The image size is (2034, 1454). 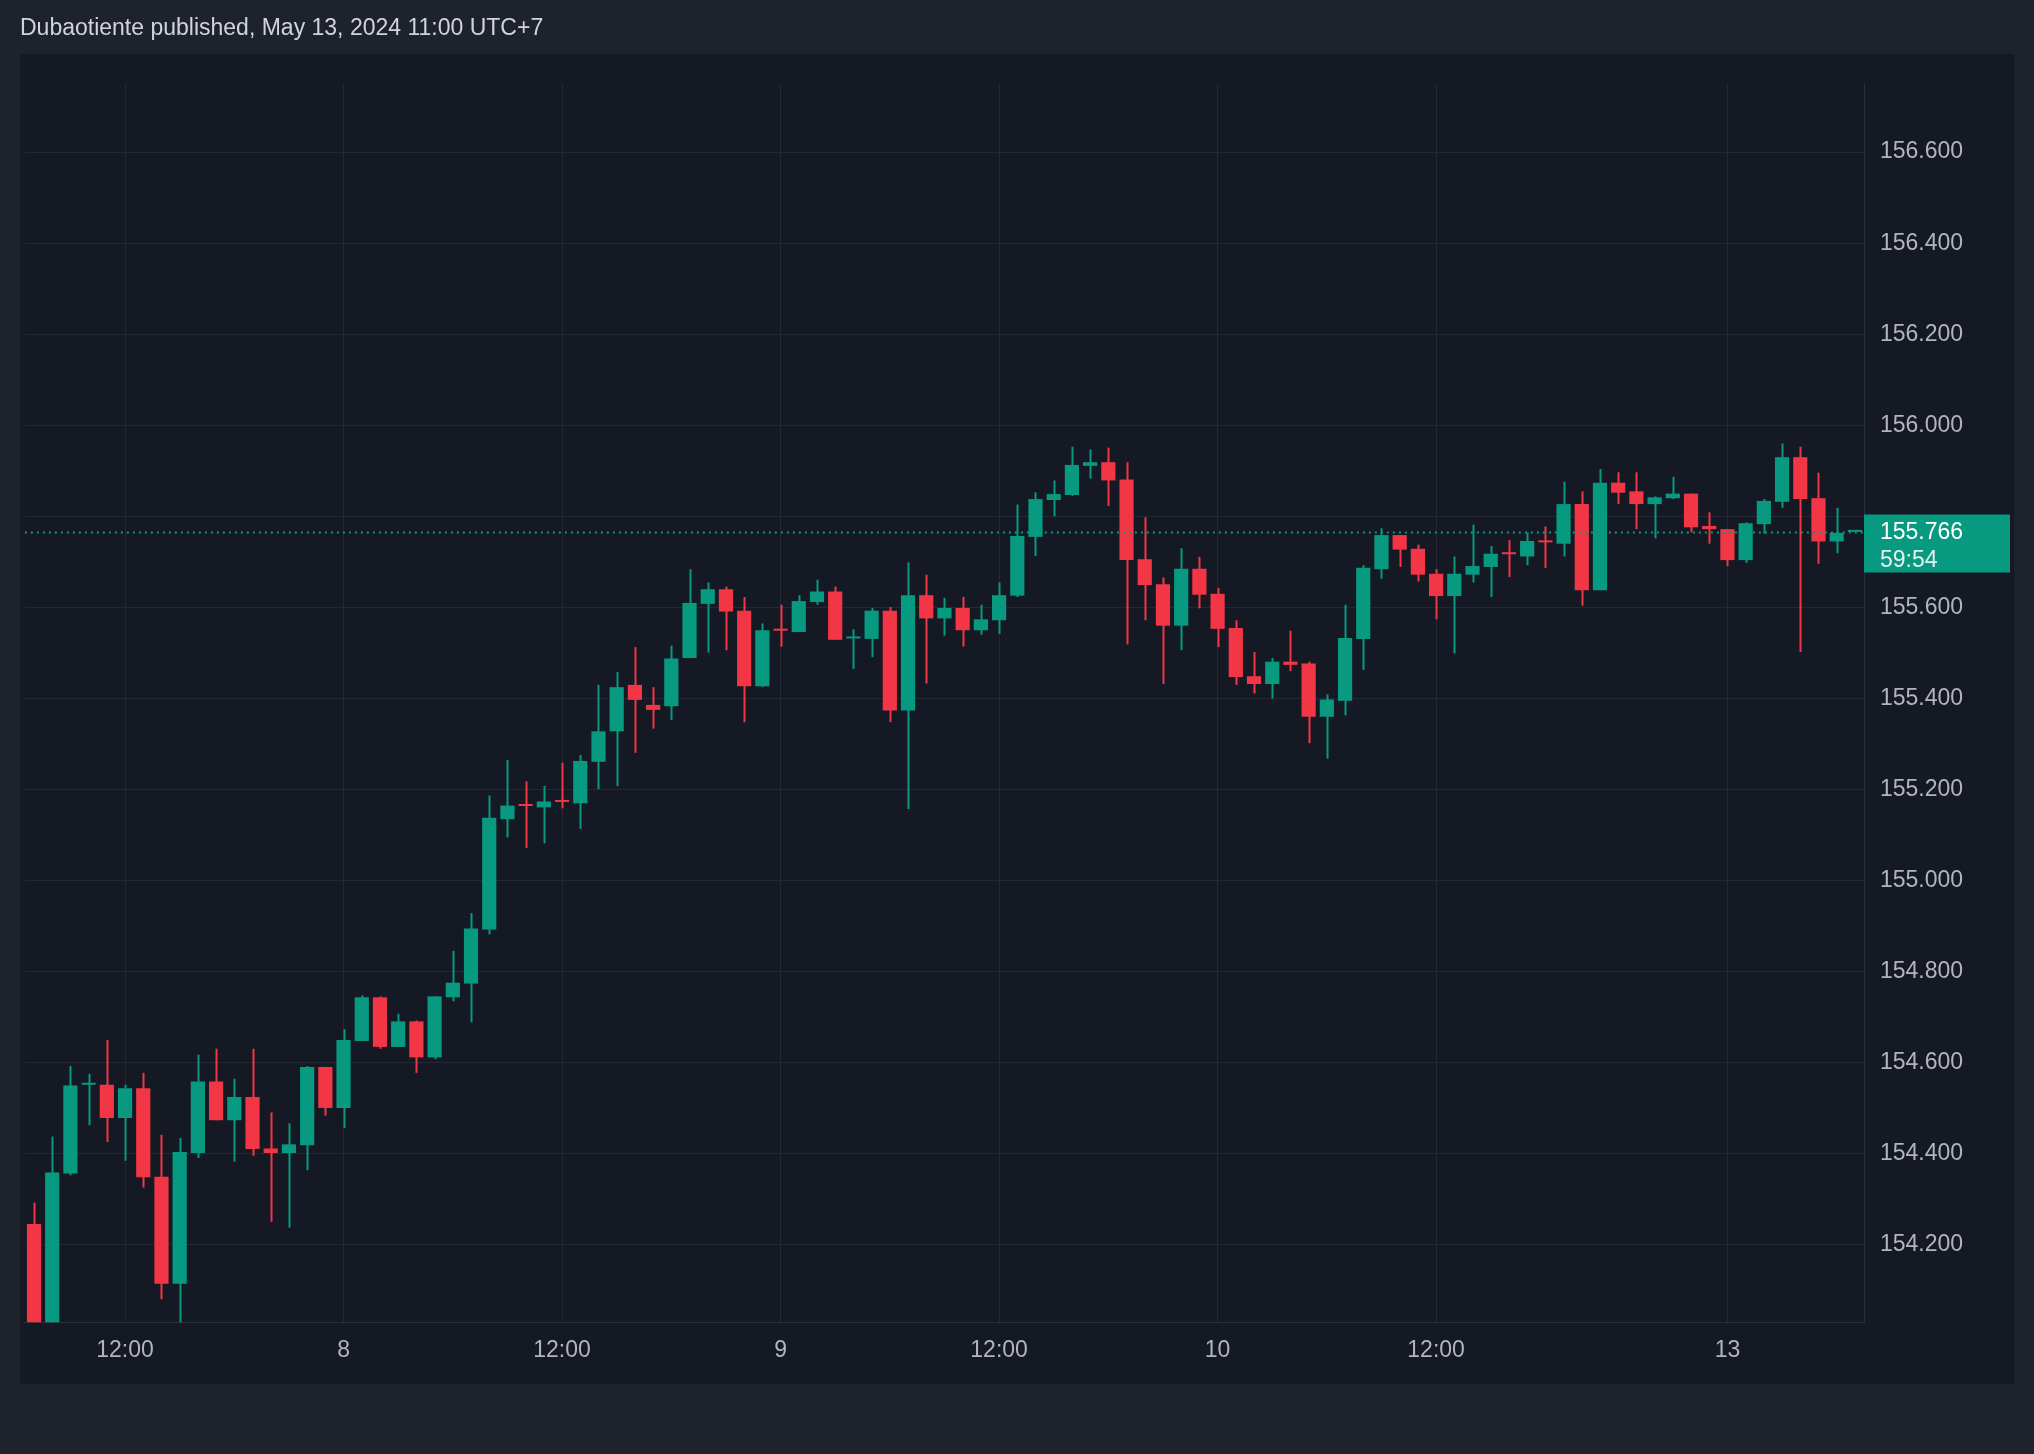 What do you see at coordinates (1922, 423) in the screenshot?
I see `y-tick-label: 156.000` at bounding box center [1922, 423].